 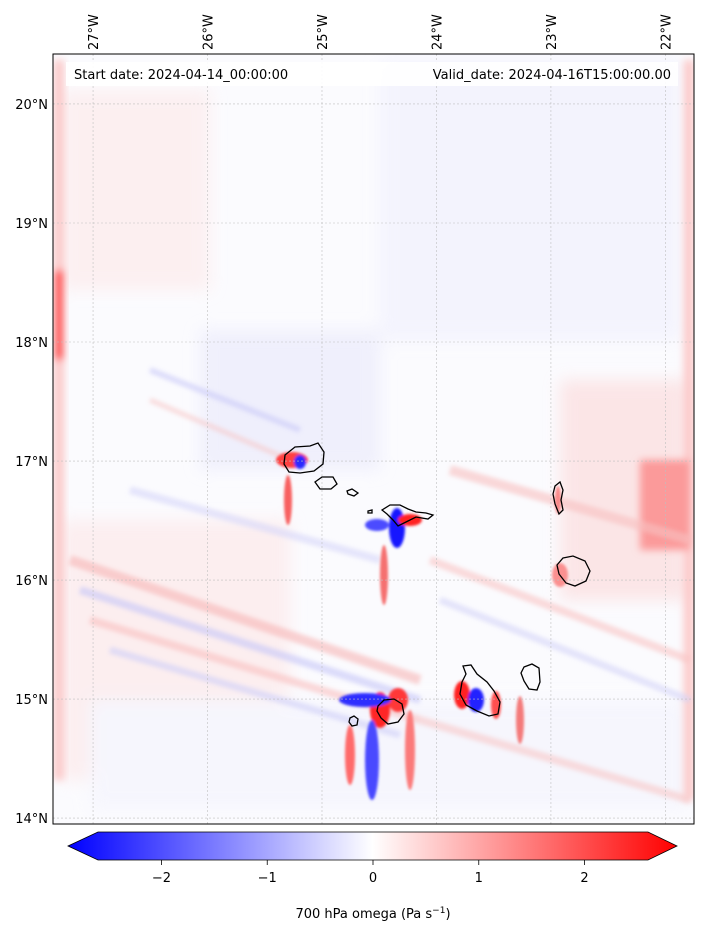 What do you see at coordinates (31, 700) in the screenshot?
I see `lat-tick-label: 15°N` at bounding box center [31, 700].